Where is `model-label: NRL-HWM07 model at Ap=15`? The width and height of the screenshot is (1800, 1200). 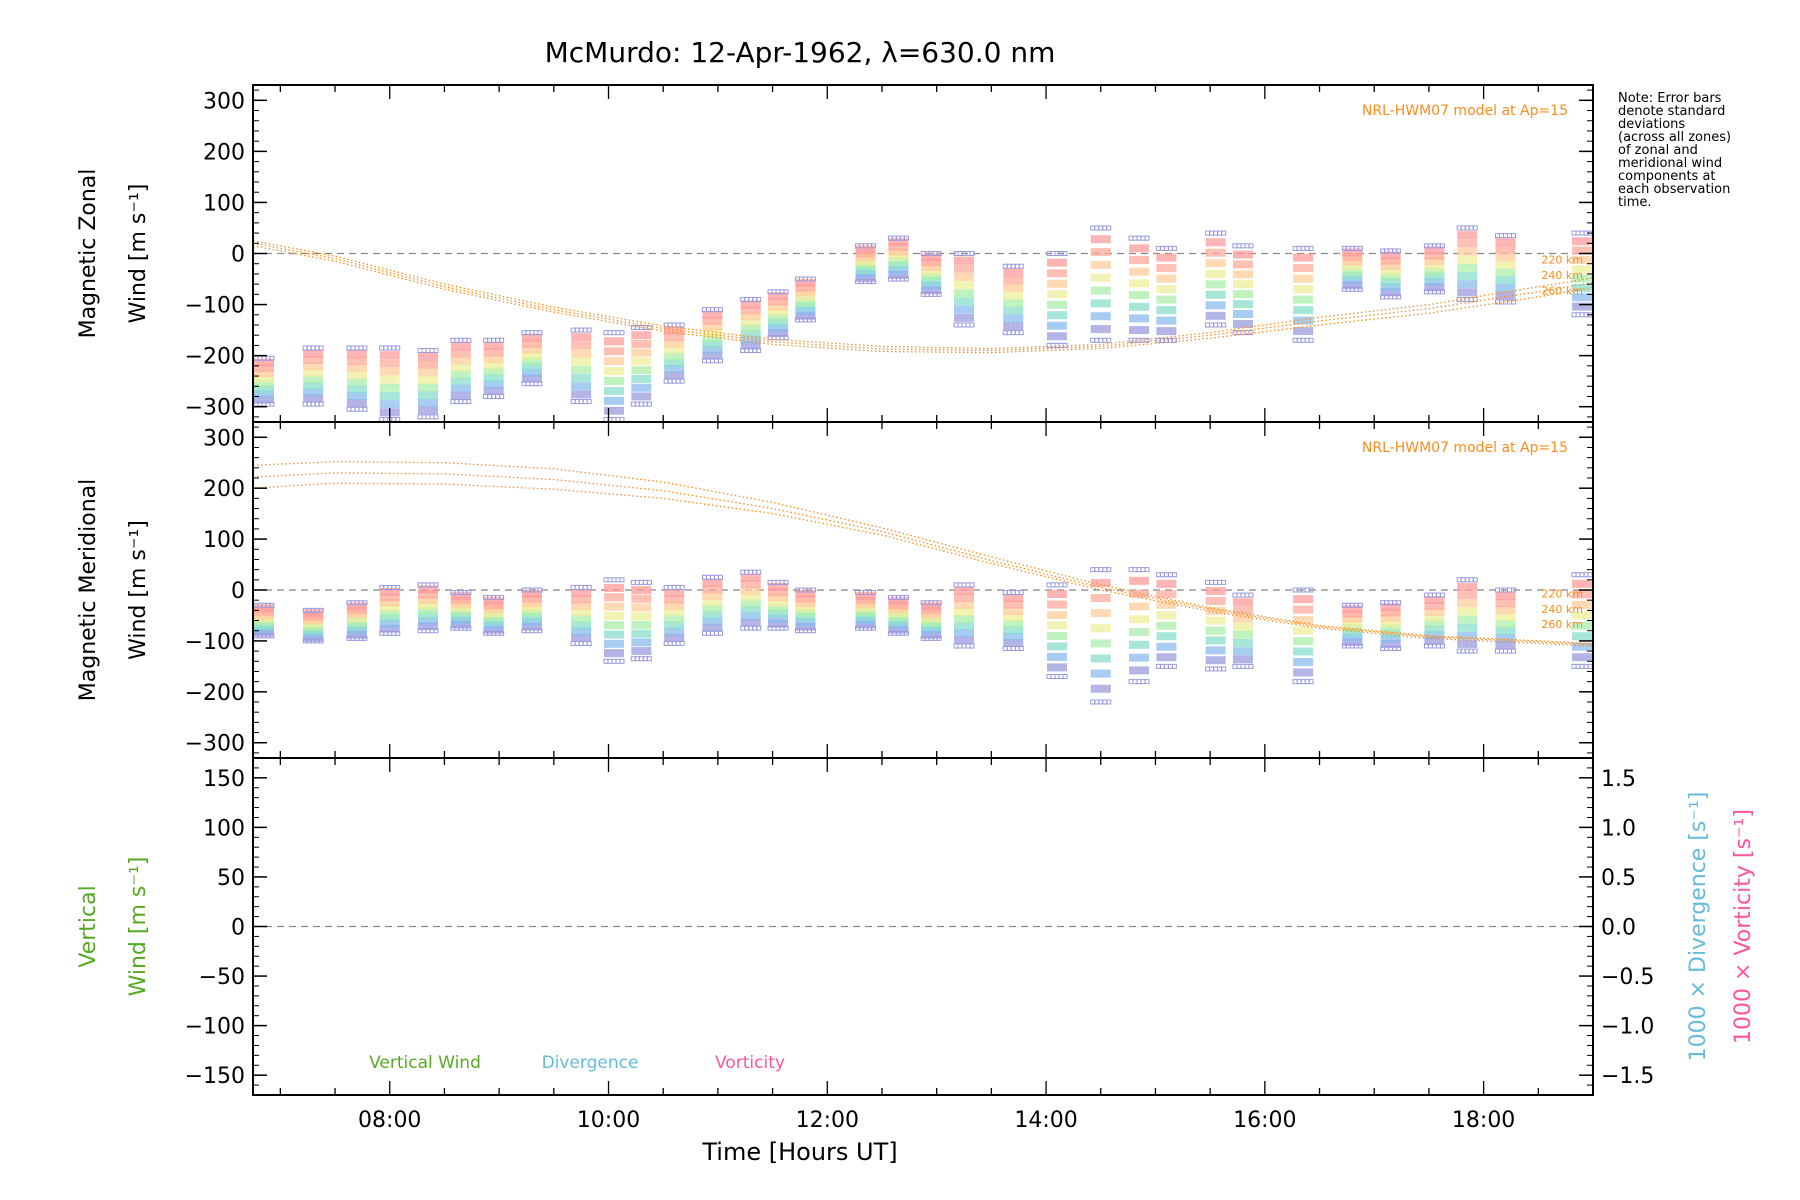
model-label: NRL-HWM07 model at Ap=15 is located at coordinates (1465, 111).